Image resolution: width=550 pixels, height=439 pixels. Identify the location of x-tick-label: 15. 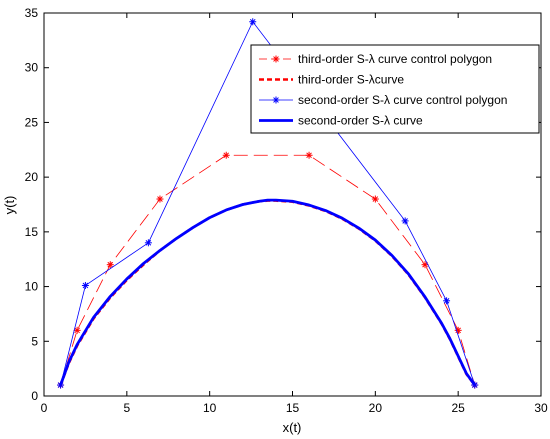
(293, 408).